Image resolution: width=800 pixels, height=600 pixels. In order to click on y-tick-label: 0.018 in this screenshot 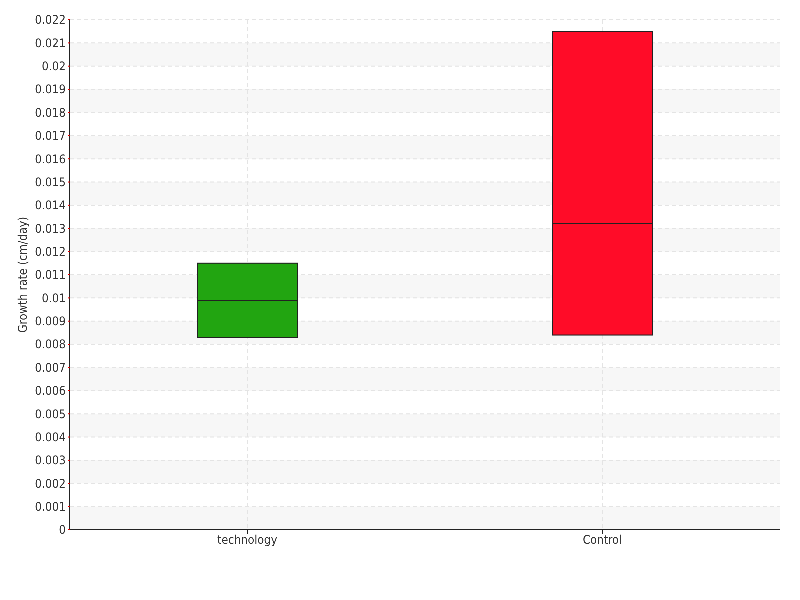, I will do `click(50, 113)`.